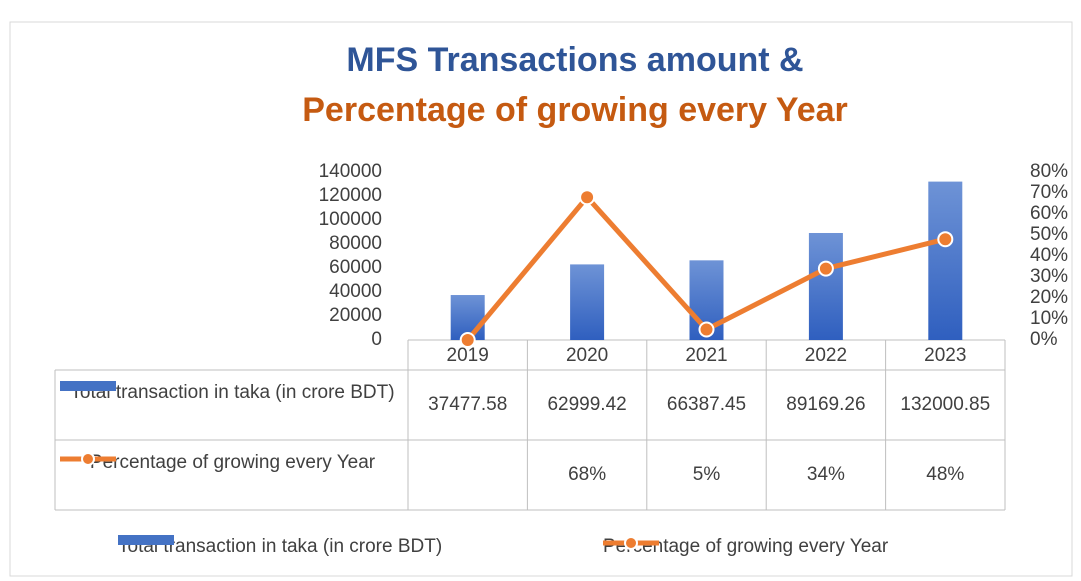 The image size is (1081, 581). Describe the element at coordinates (706, 355) in the screenshot. I see `x-tick-label: 2021` at that location.